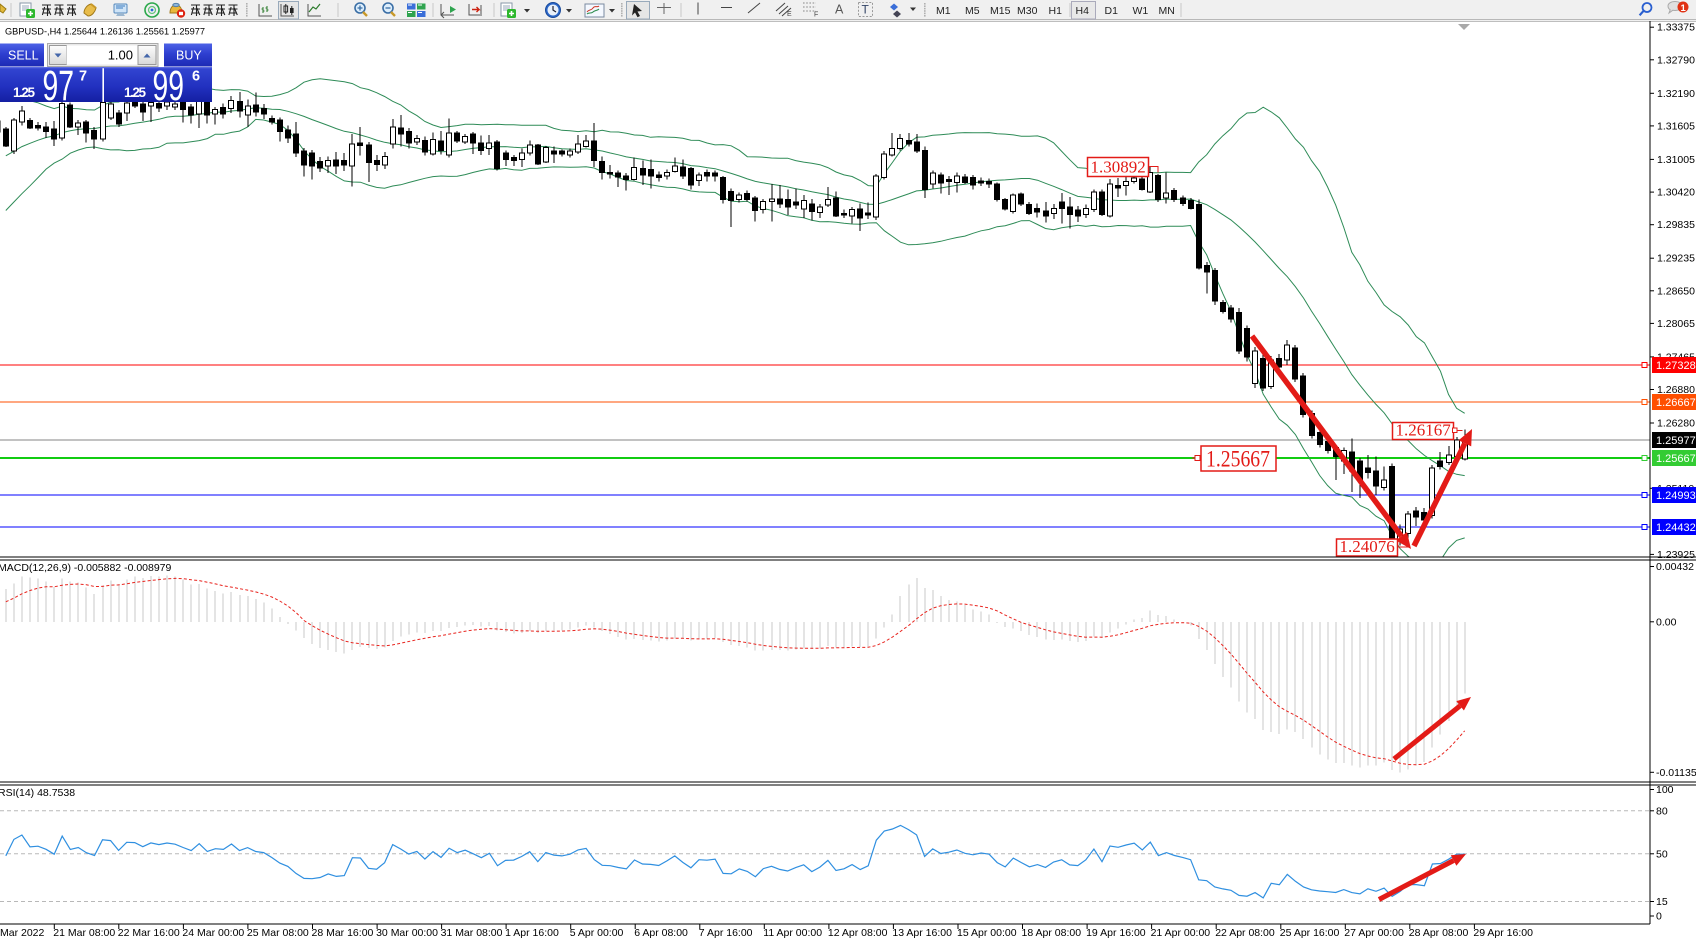  Describe the element at coordinates (1310, 933) in the screenshot. I see `svg-text: 25 Apr 16:00` at that location.